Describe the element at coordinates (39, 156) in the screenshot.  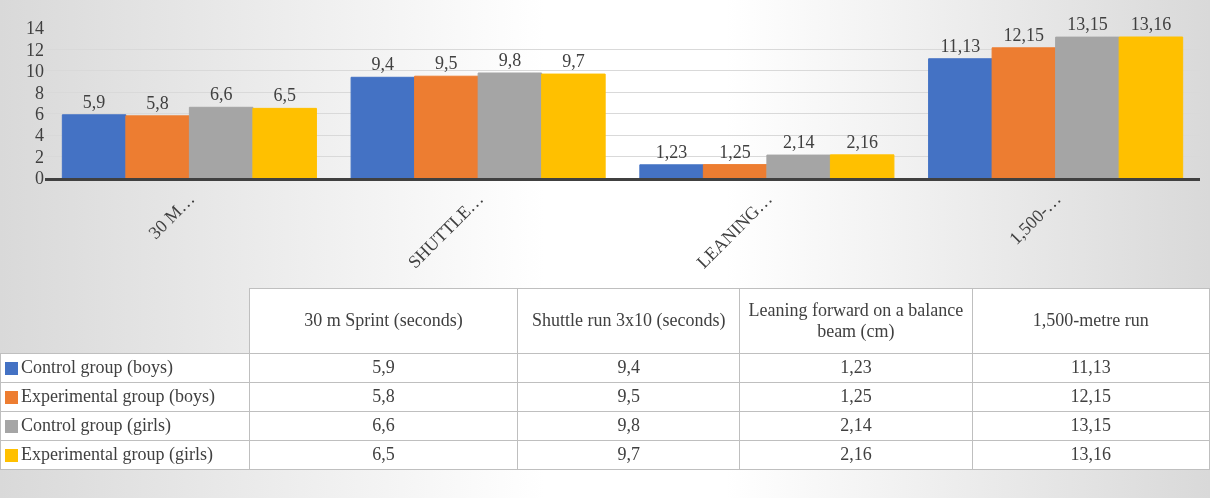
I see `y-tick-label: 2` at that location.